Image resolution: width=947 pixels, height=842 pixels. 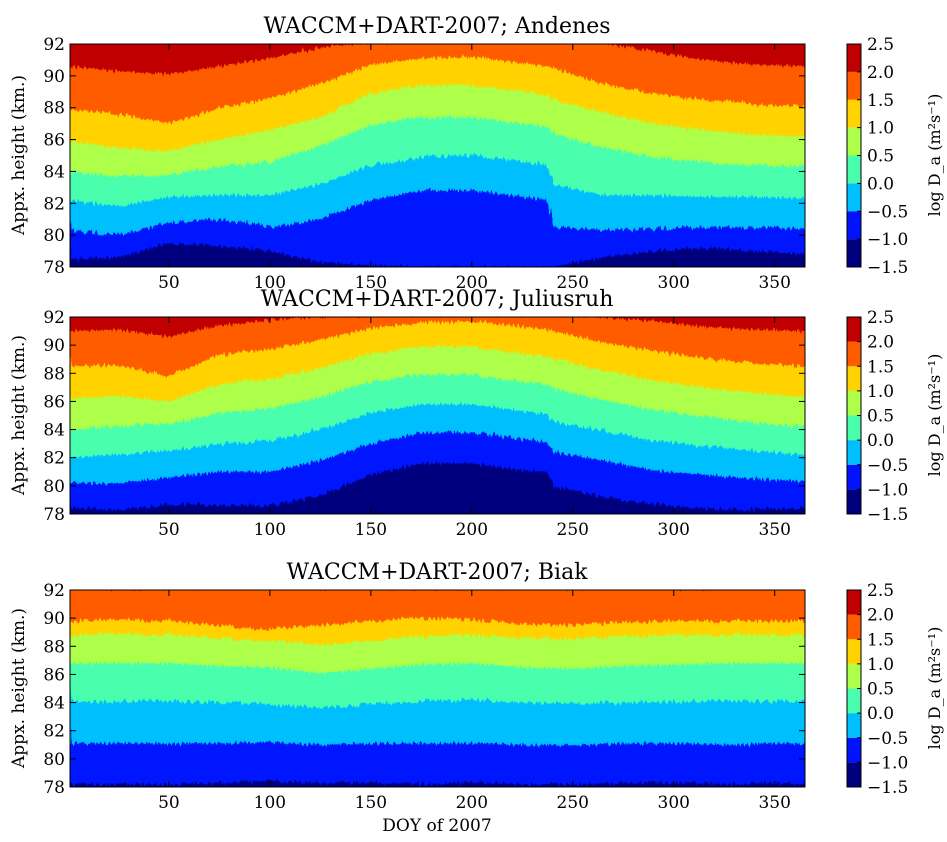 I want to click on x-axis-label: DOY of 2007, so click(x=436, y=826).